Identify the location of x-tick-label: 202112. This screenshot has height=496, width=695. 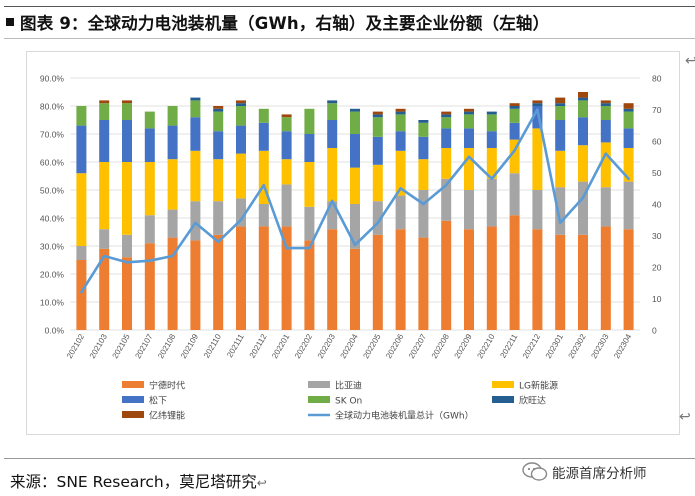
(258, 346).